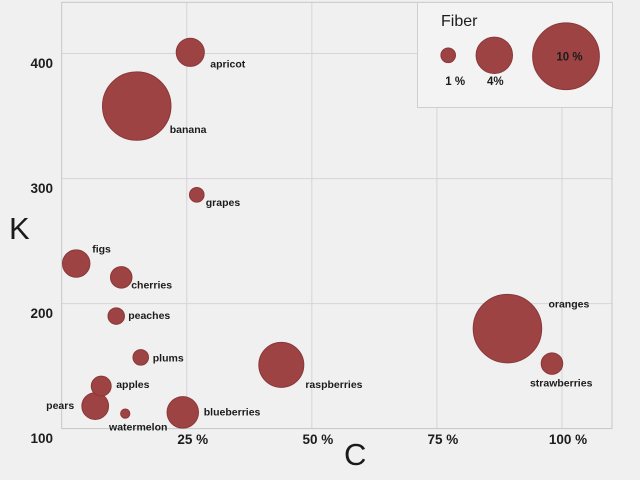 This screenshot has width=640, height=480. I want to click on bubble-cherries, so click(121, 277).